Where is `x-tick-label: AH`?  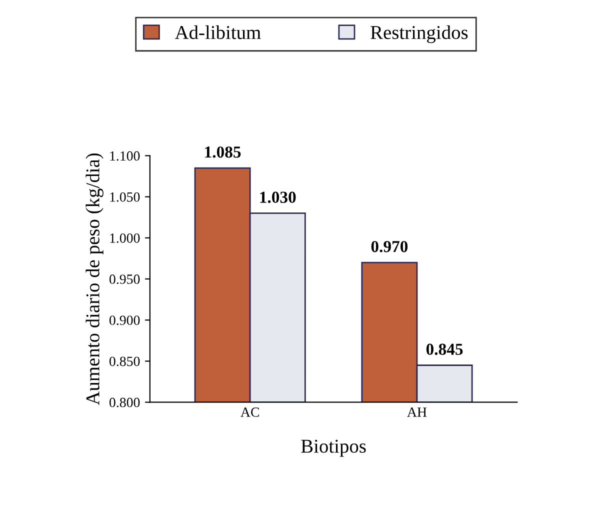 x-tick-label: AH is located at coordinates (417, 412).